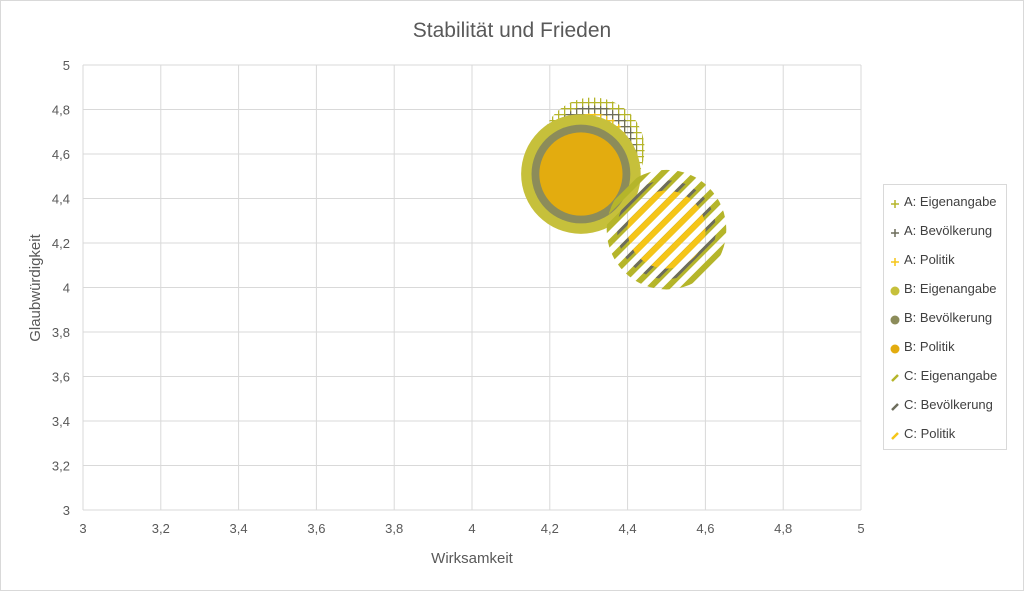 The height and width of the screenshot is (591, 1024). What do you see at coordinates (628, 528) in the screenshot?
I see `x-tick-label: 4,4` at bounding box center [628, 528].